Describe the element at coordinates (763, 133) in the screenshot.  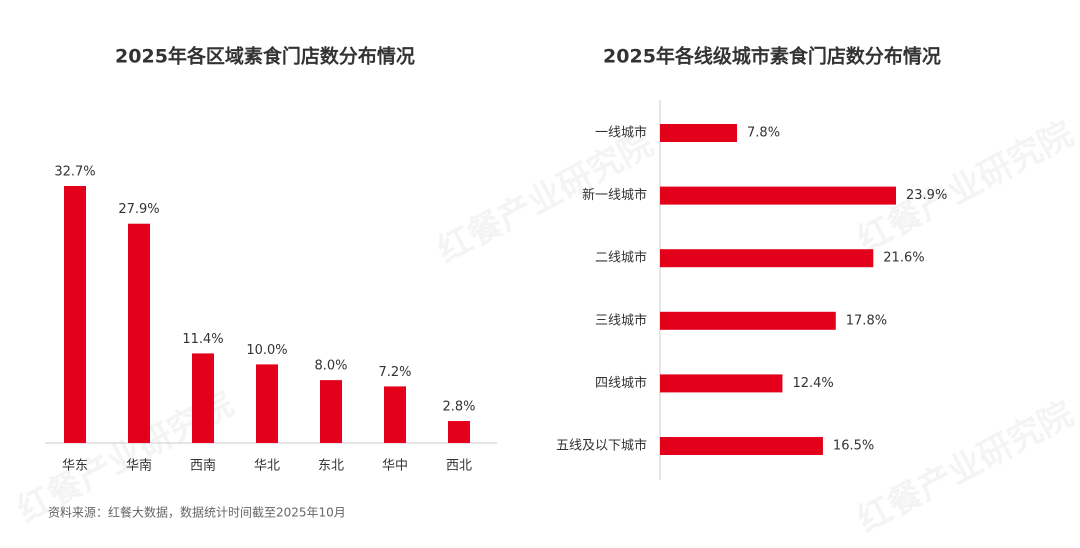
I see `data-label: 7.8%` at that location.